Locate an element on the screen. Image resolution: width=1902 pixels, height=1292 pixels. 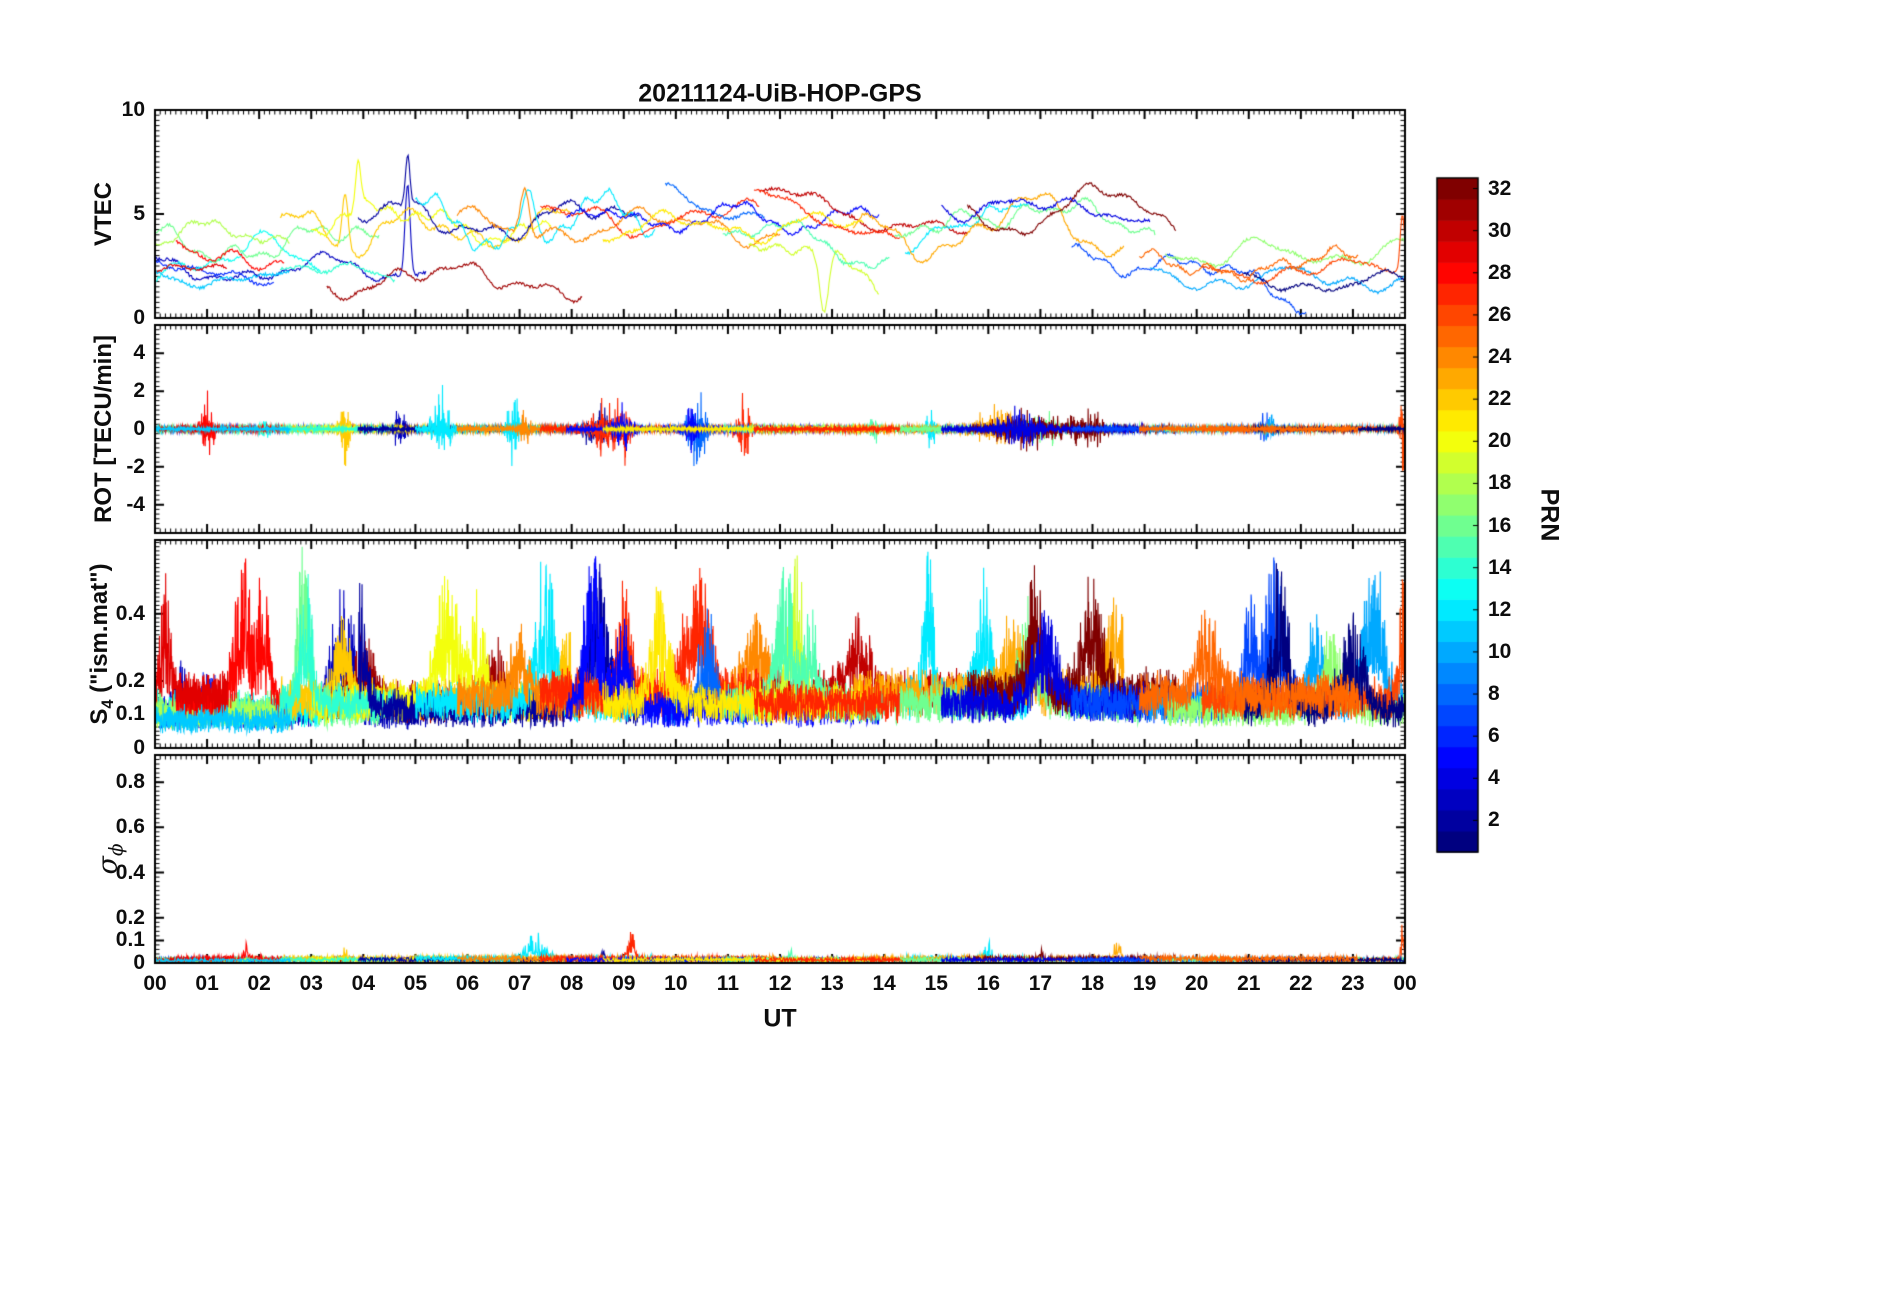
colorbar-tick-label: 6 is located at coordinates (1494, 736).